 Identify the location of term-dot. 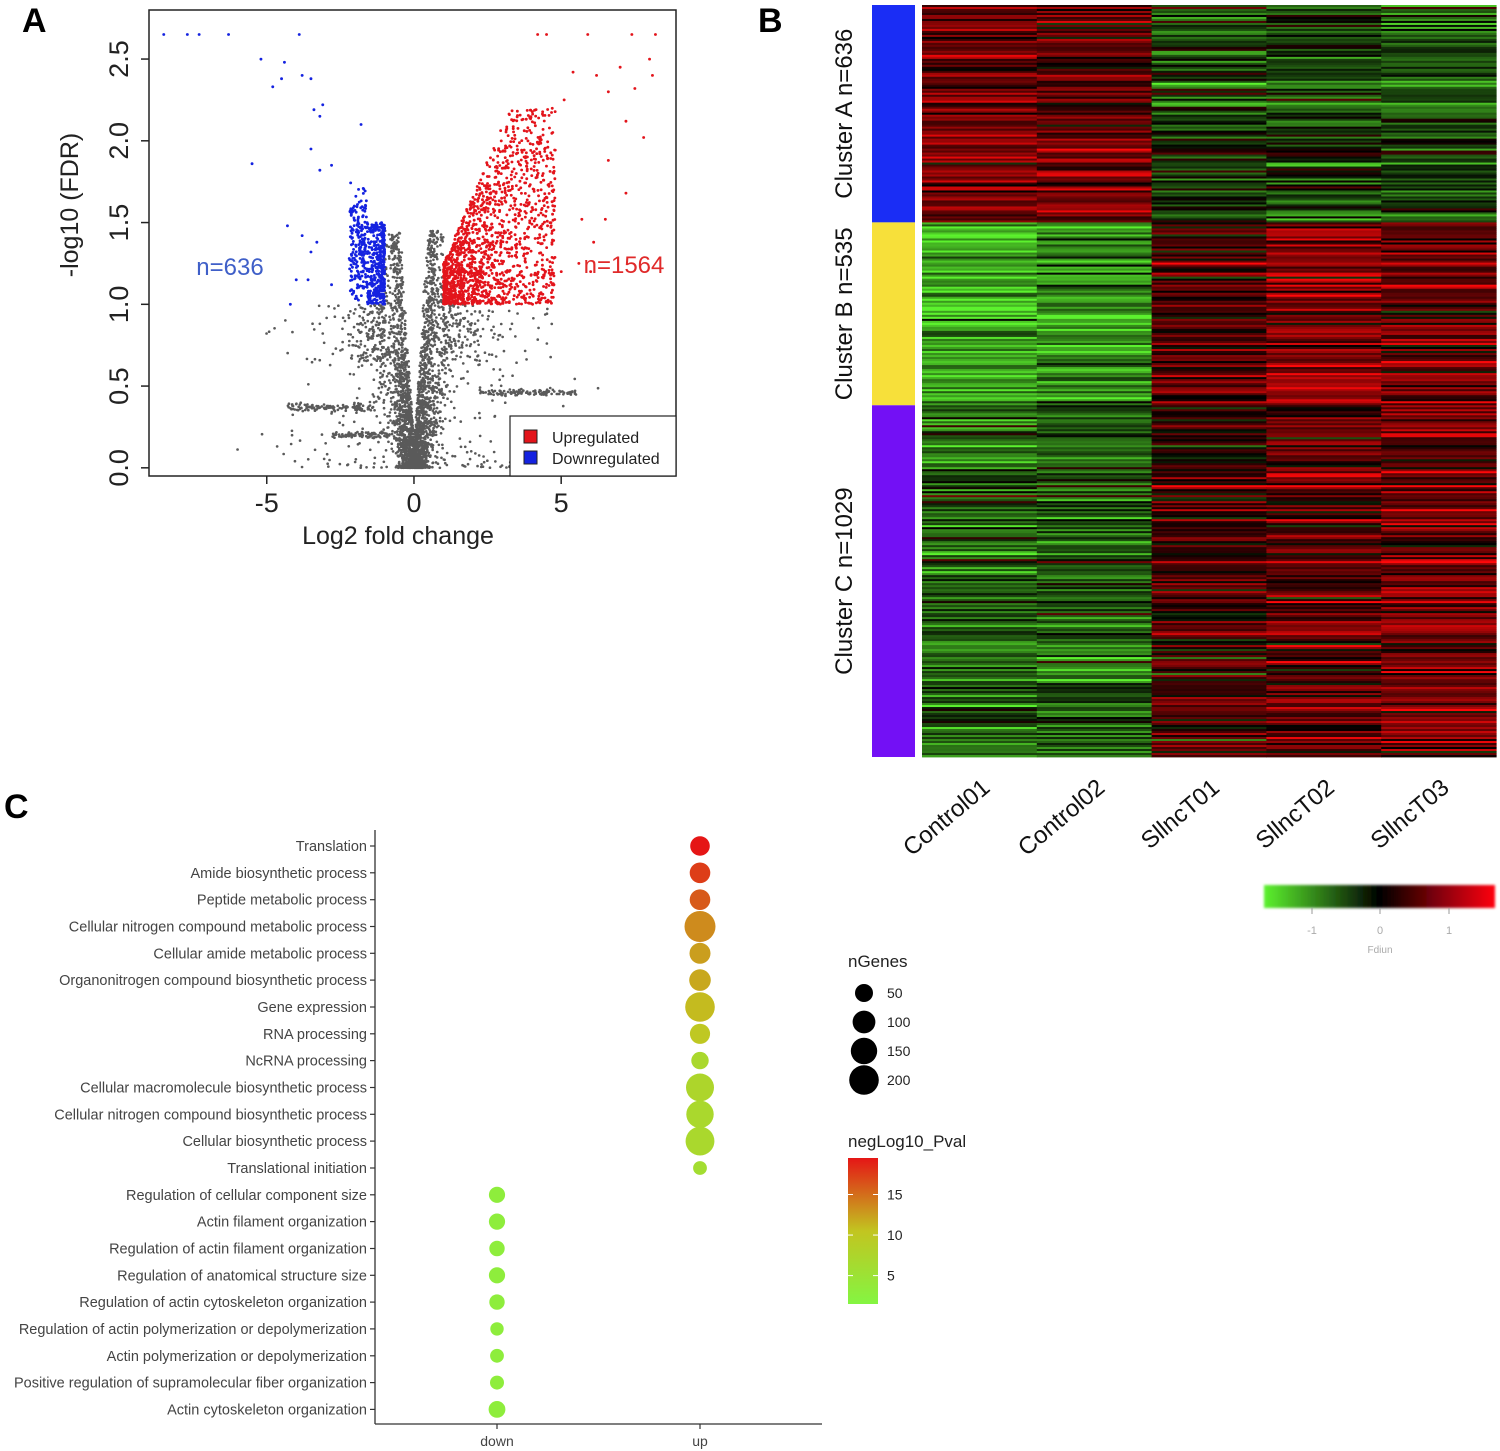
(497, 1221).